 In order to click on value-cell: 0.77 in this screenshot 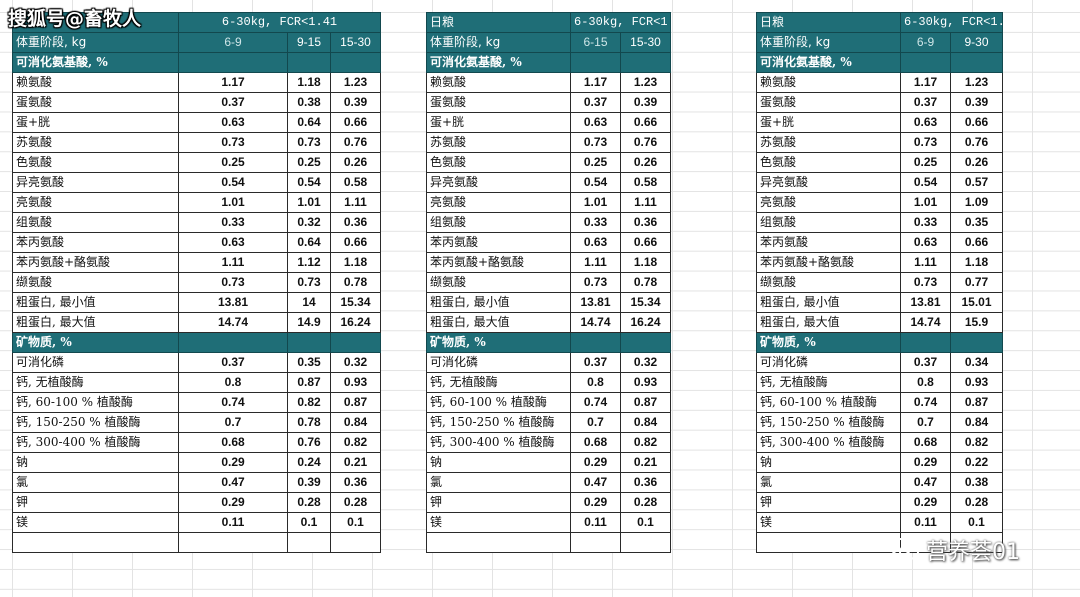, I will do `click(976, 282)`.